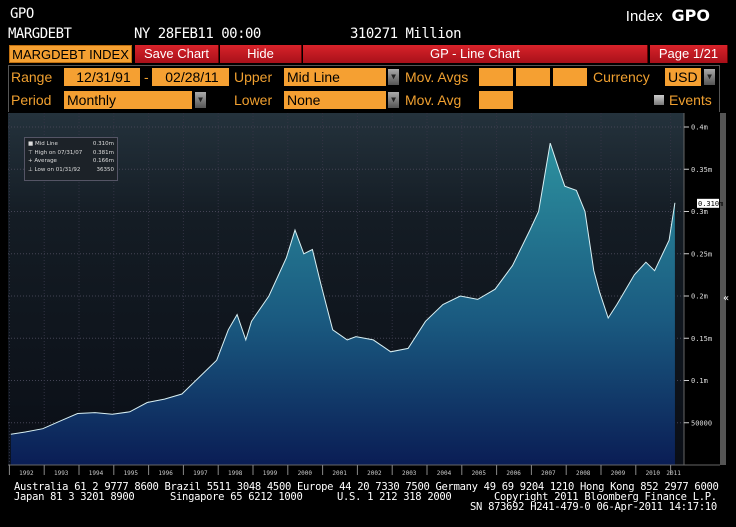 The image size is (736, 527). Describe the element at coordinates (31, 100) in the screenshot. I see `period-label: Period` at that location.